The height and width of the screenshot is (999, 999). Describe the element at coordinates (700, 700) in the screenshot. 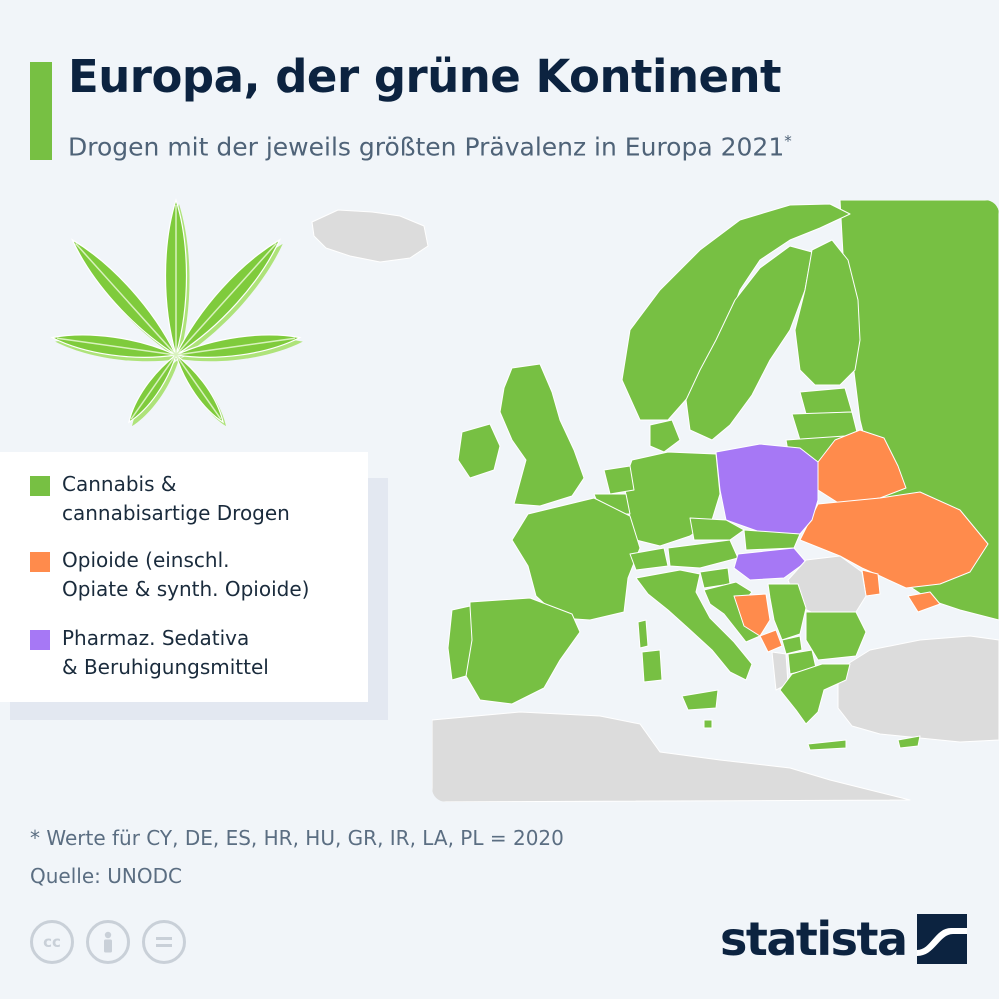

I see `region-sicily` at that location.